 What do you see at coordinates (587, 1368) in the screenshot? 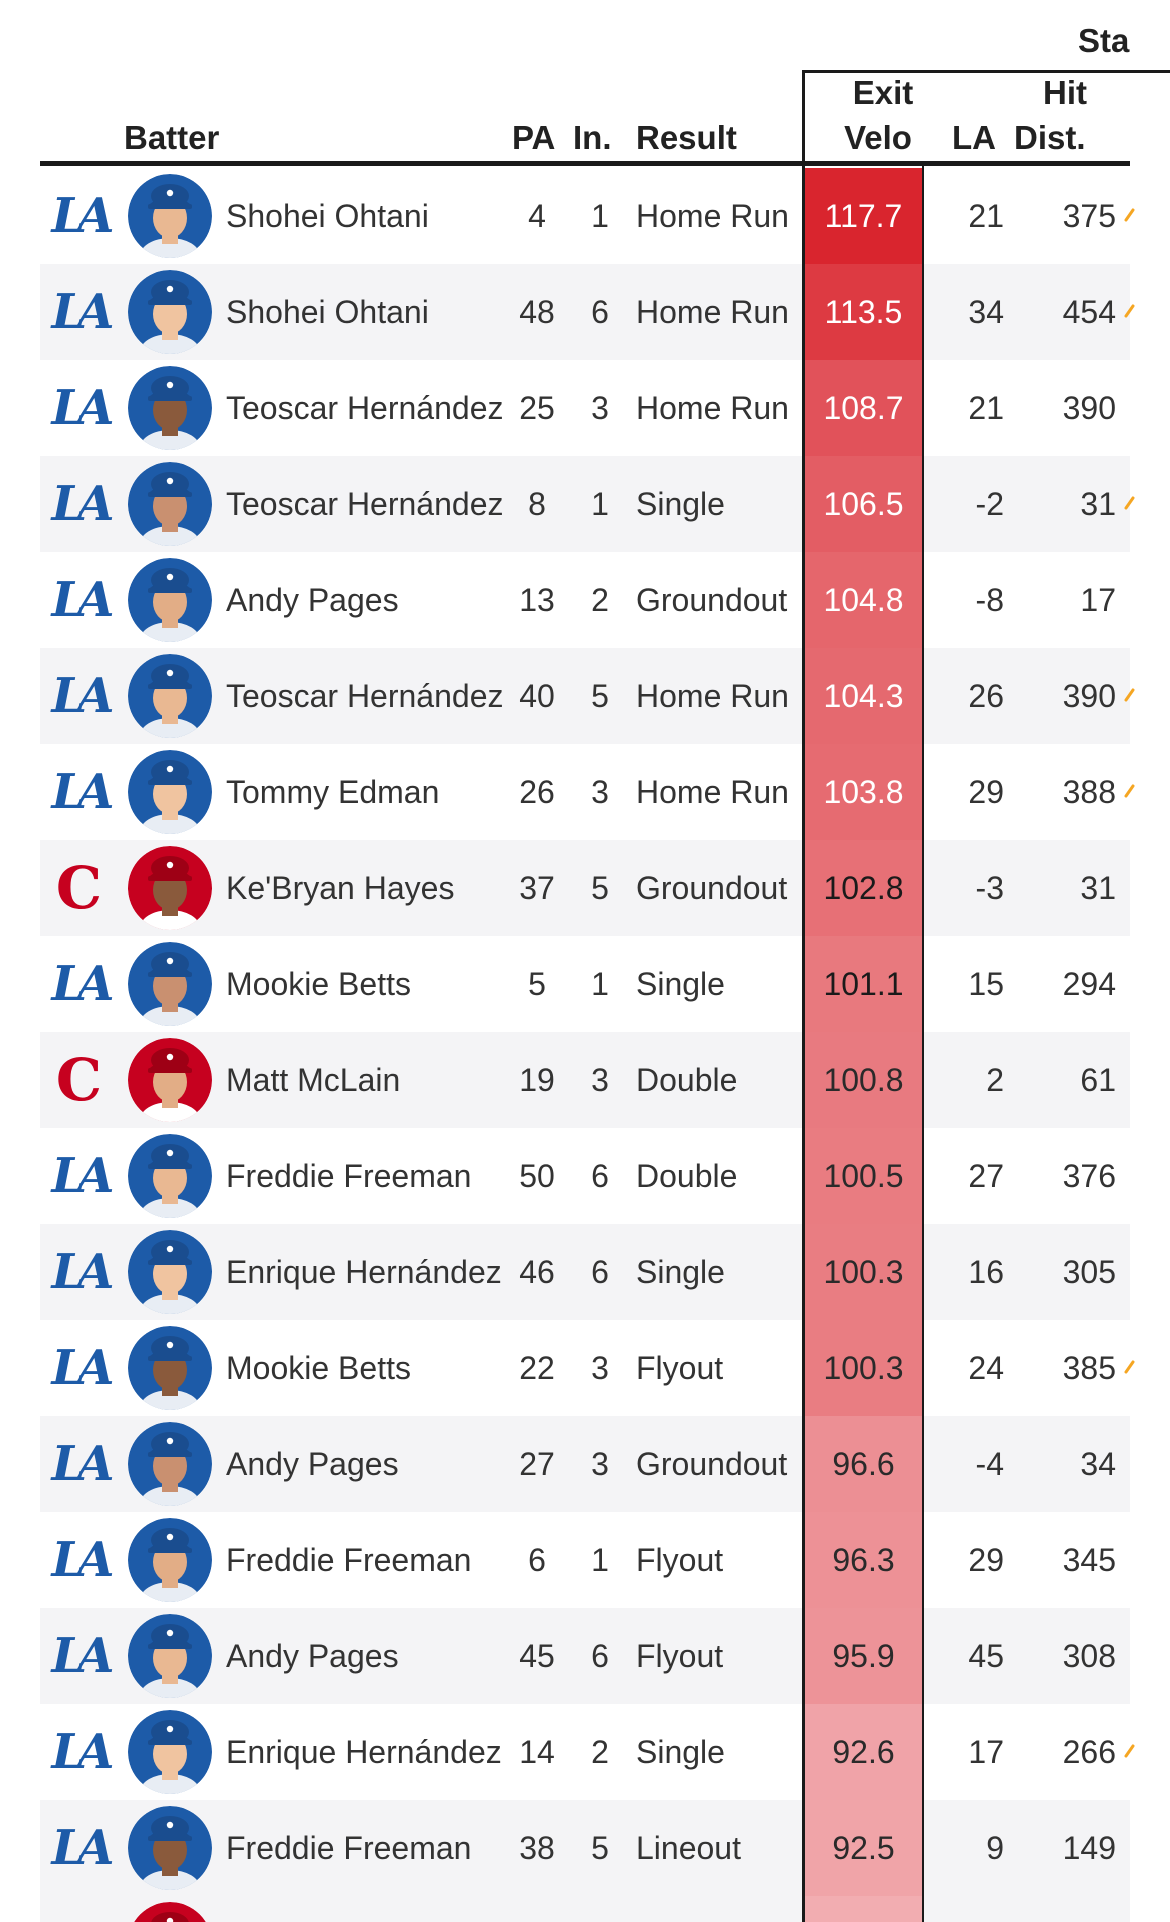
I see `table-row: LA Mookie Betts 22 3 Flyout 24 385` at bounding box center [587, 1368].